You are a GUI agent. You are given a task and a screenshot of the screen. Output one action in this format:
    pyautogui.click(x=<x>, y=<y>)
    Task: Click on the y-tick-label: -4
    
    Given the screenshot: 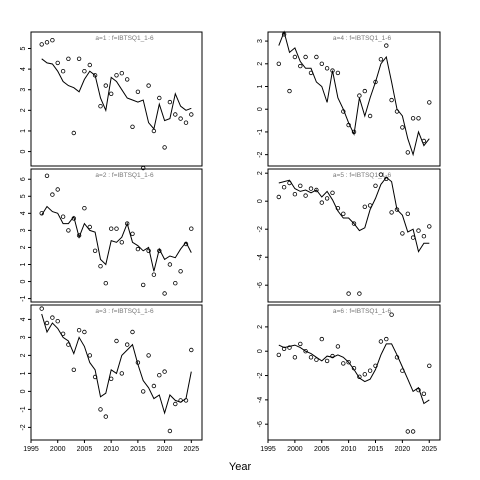 What is the action you would take?
    pyautogui.click(x=260, y=400)
    